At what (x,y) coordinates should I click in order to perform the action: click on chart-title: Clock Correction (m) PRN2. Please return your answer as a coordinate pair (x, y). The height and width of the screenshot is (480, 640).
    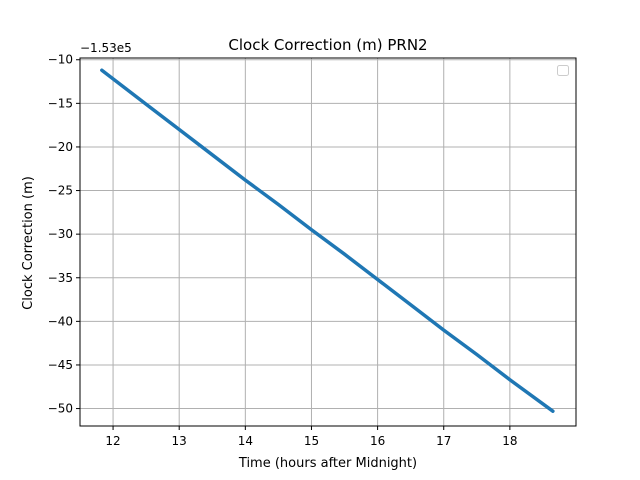
    Looking at the image, I should click on (327, 45).